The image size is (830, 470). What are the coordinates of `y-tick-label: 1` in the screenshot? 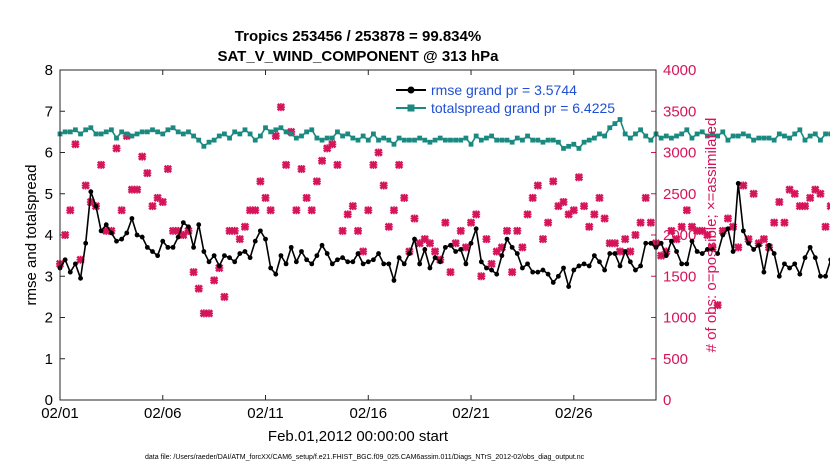 It's located at (49, 359).